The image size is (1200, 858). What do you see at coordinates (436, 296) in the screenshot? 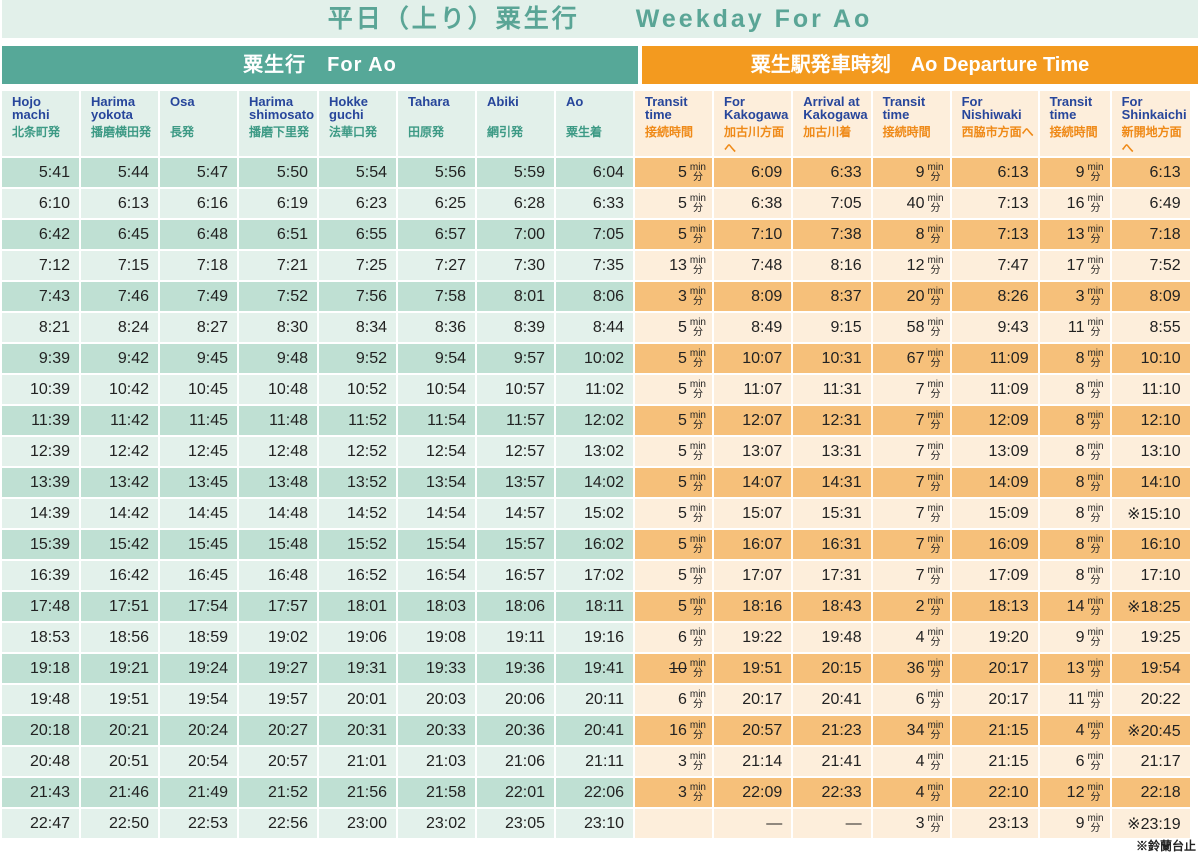
I see `time-cell: 7:58` at bounding box center [436, 296].